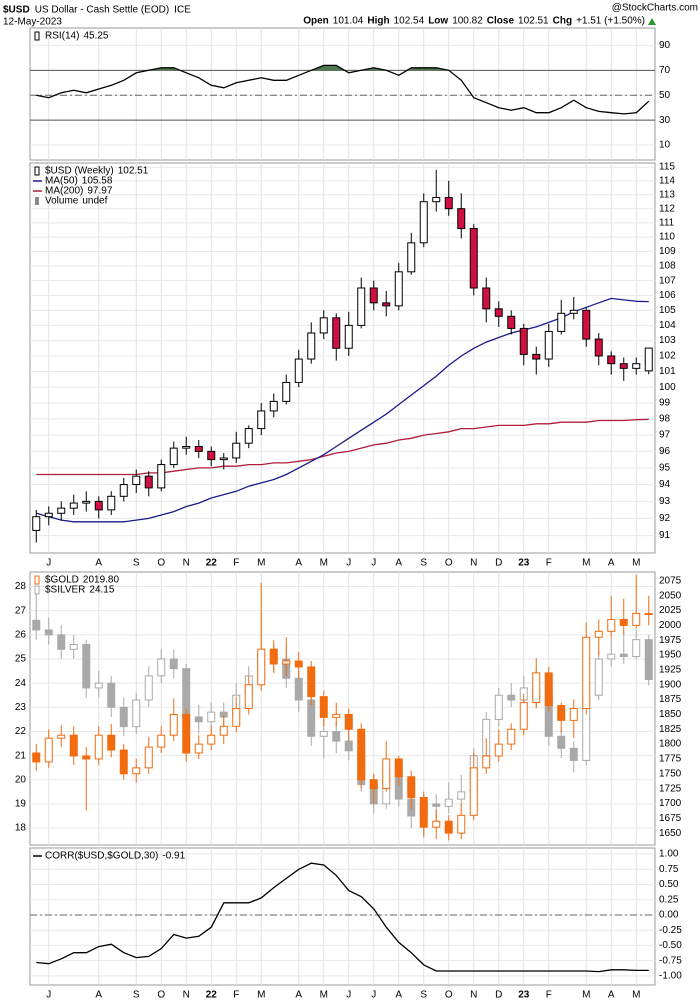 The image size is (700, 1000). What do you see at coordinates (438, 21) in the screenshot?
I see `quote-label: Low` at bounding box center [438, 21].